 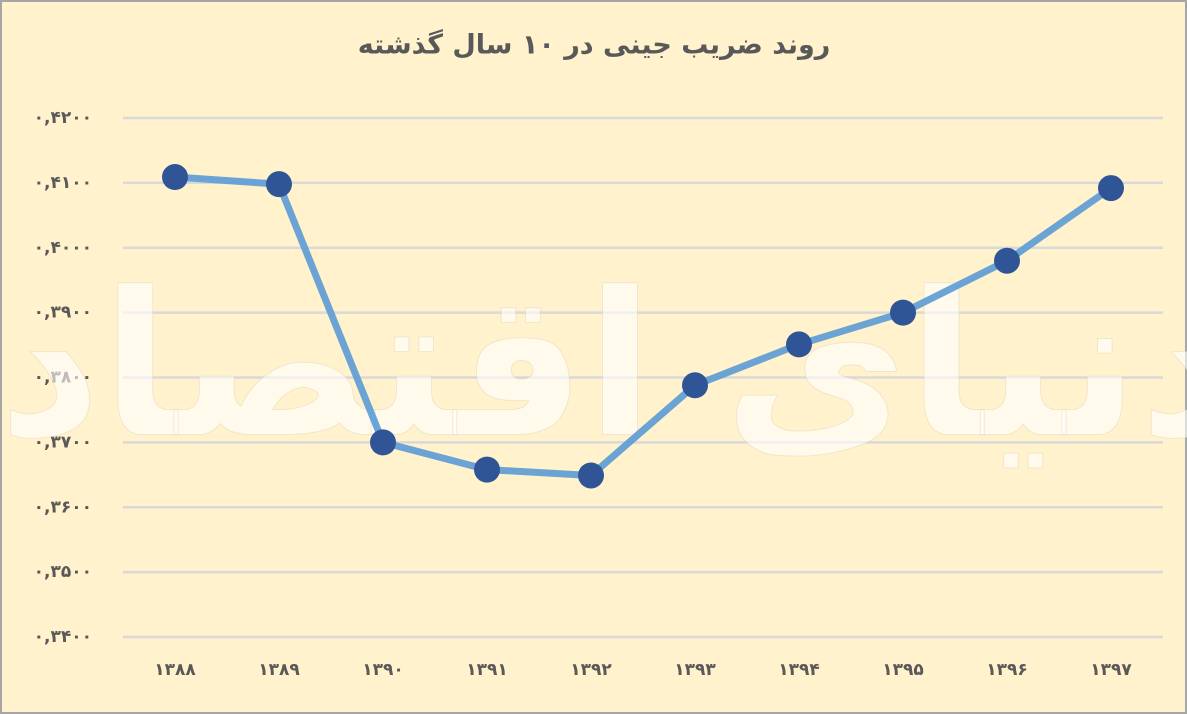 I want to click on x-tick-label: ۱۳۹۵, so click(x=903, y=670).